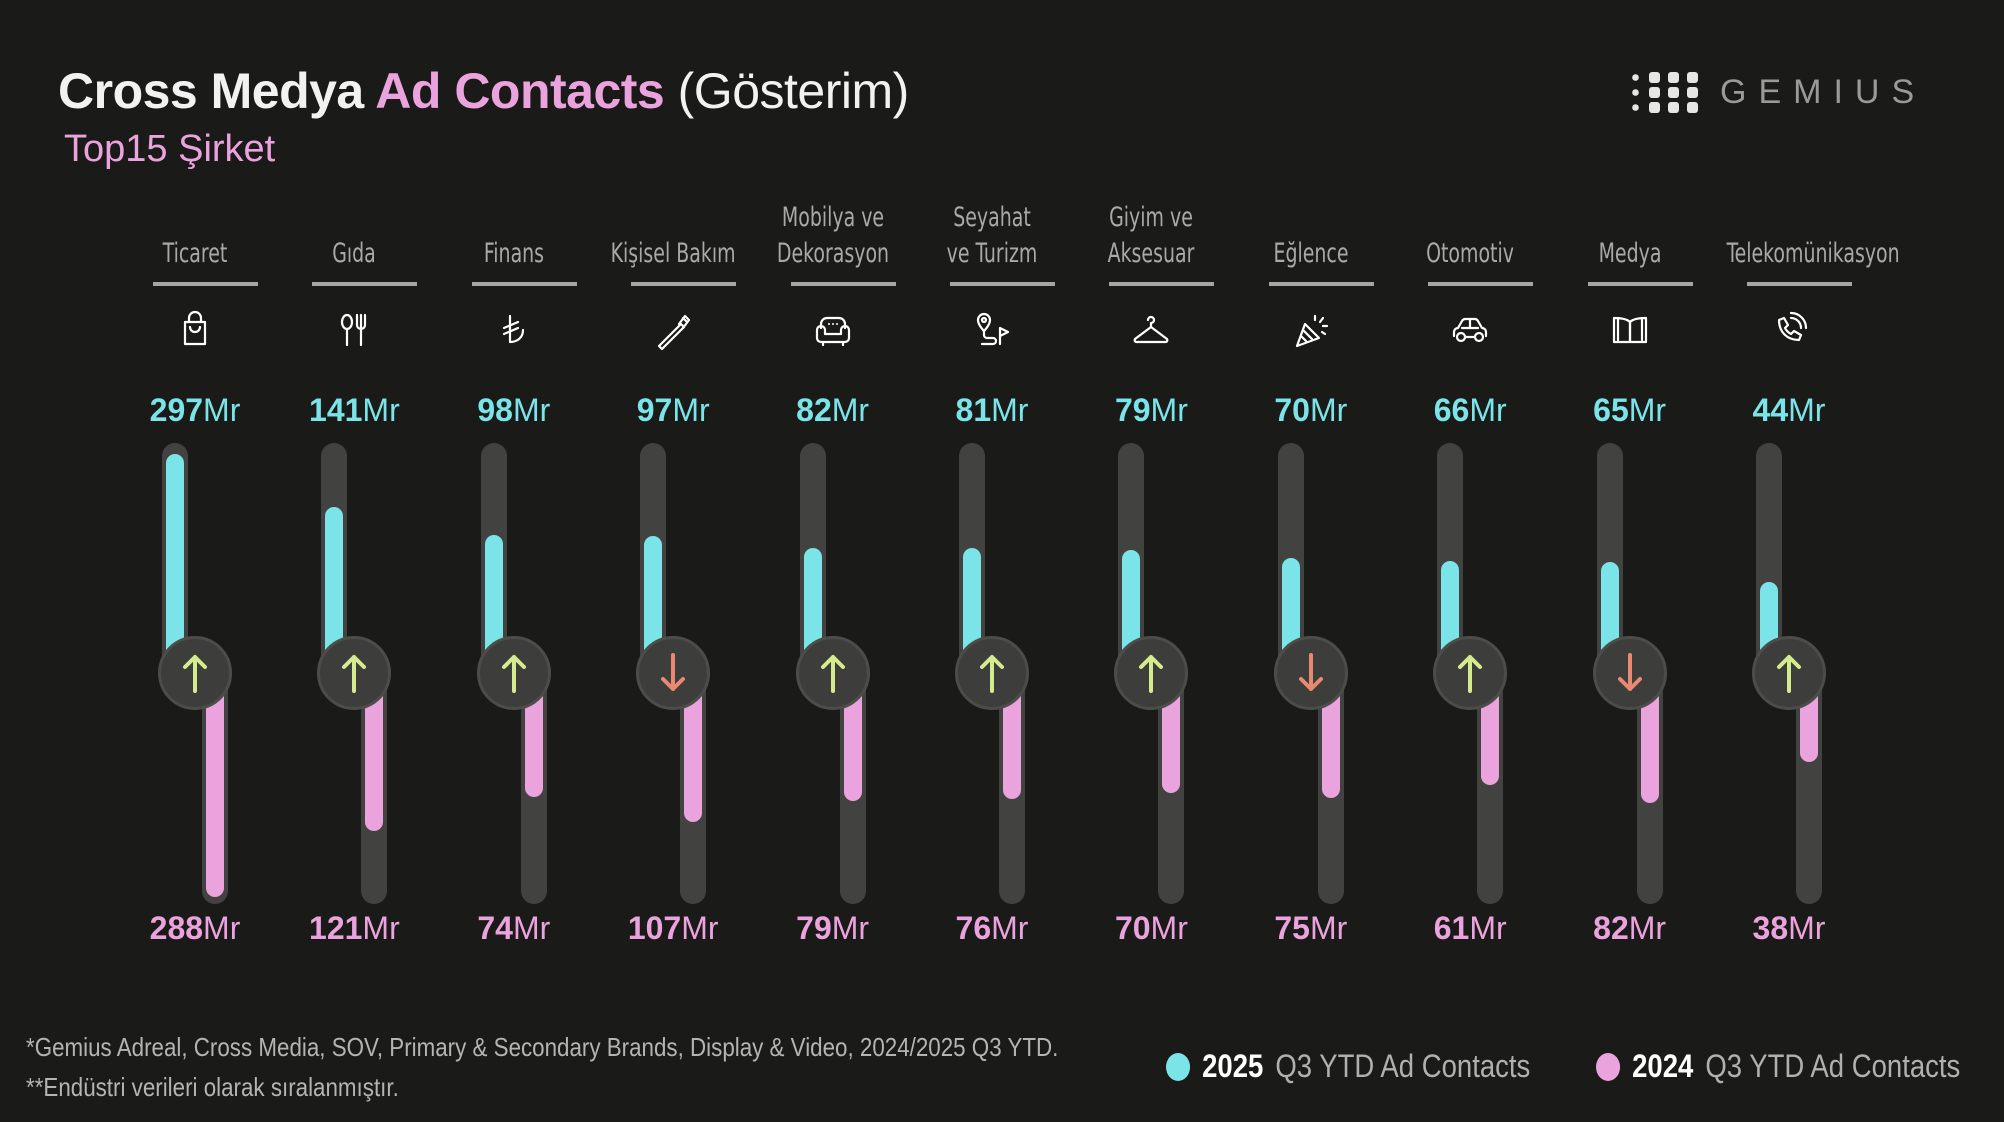 This screenshot has height=1122, width=2004. What do you see at coordinates (1770, 928) in the screenshot?
I see `value-number: 38` at bounding box center [1770, 928].